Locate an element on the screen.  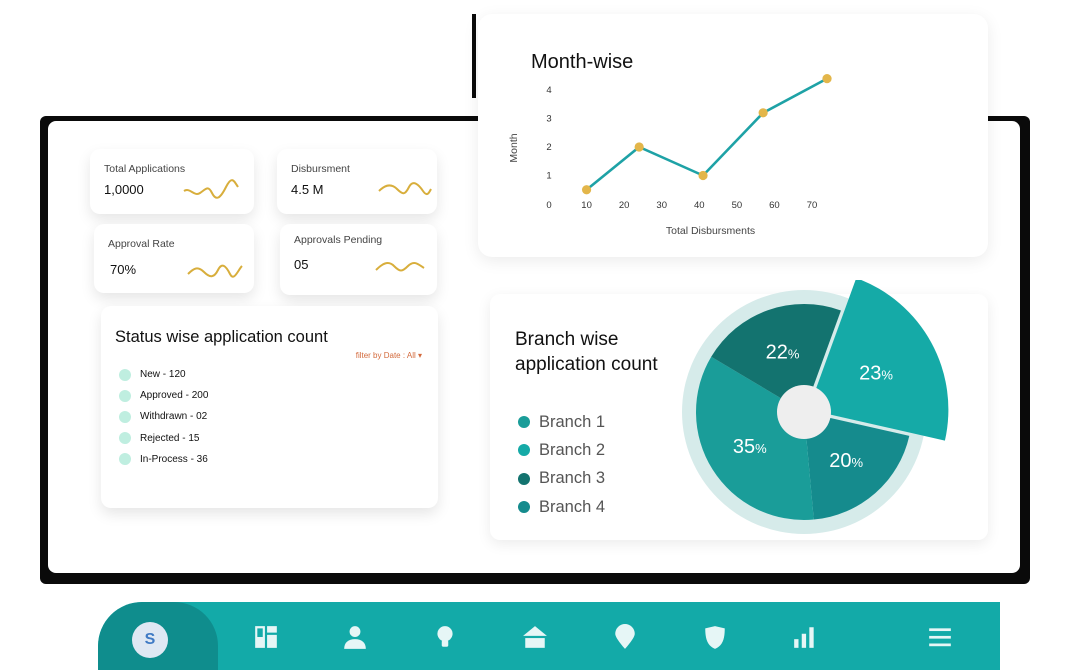
bar-chart-icon is located at coordinates (805, 637).